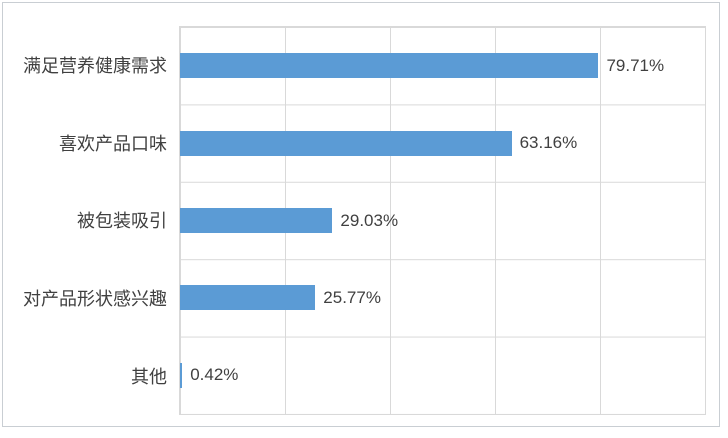  Describe the element at coordinates (635, 65) in the screenshot. I see `value-label: 79.71%` at that location.